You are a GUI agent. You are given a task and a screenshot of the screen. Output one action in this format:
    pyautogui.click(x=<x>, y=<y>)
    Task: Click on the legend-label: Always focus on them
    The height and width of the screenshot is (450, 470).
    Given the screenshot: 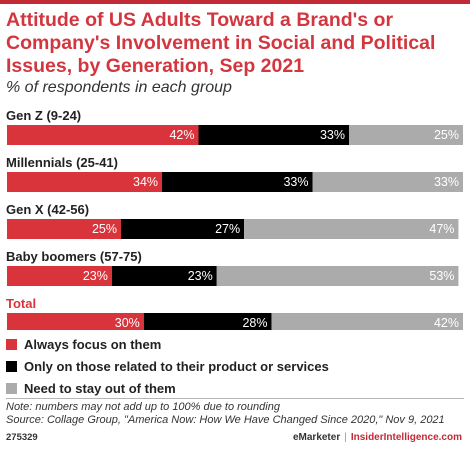 What is the action you would take?
    pyautogui.click(x=93, y=344)
    